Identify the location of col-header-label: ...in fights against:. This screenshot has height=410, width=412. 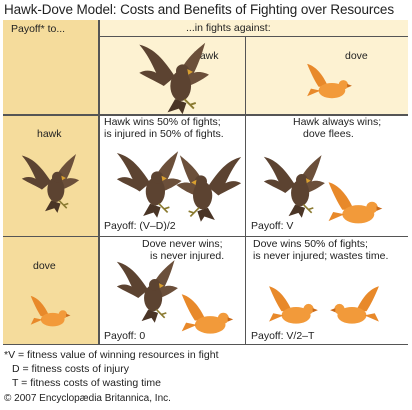
(228, 28).